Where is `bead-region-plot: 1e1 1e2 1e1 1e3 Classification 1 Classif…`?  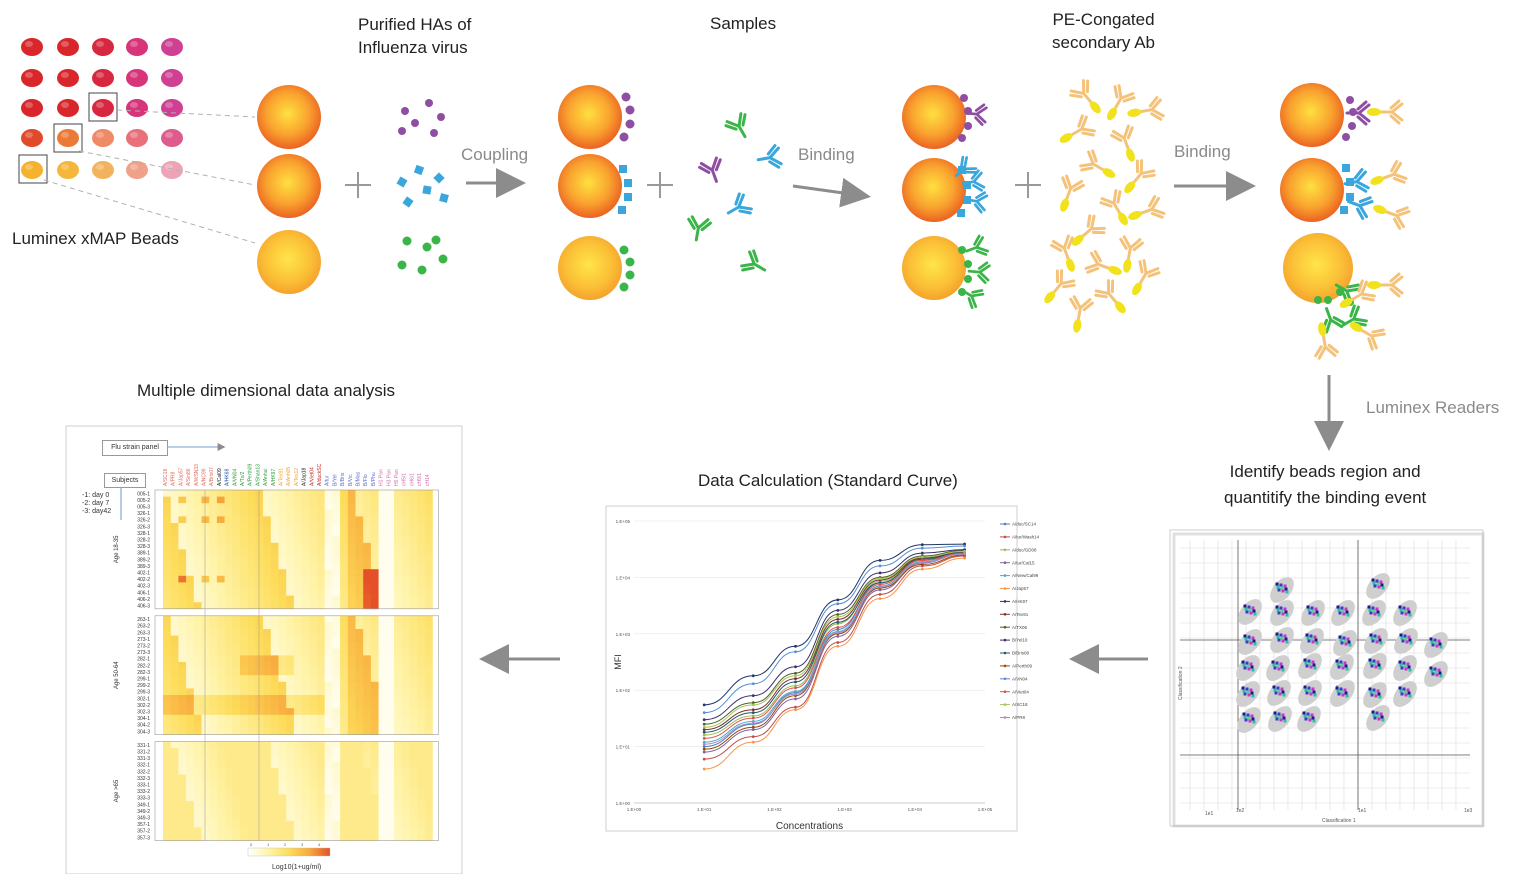 bead-region-plot: 1e1 1e2 1e1 1e3 Classification 1 Classif… is located at coordinates (1327, 678).